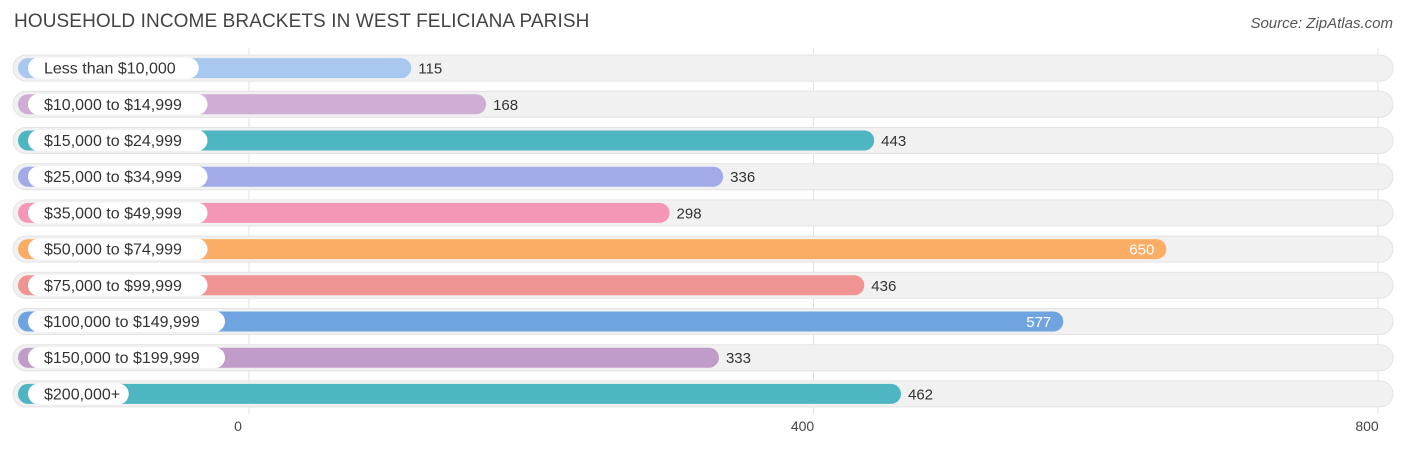 Image resolution: width=1406 pixels, height=449 pixels. I want to click on bar-row: $100,000 to $149,999 577, so click(703, 321).